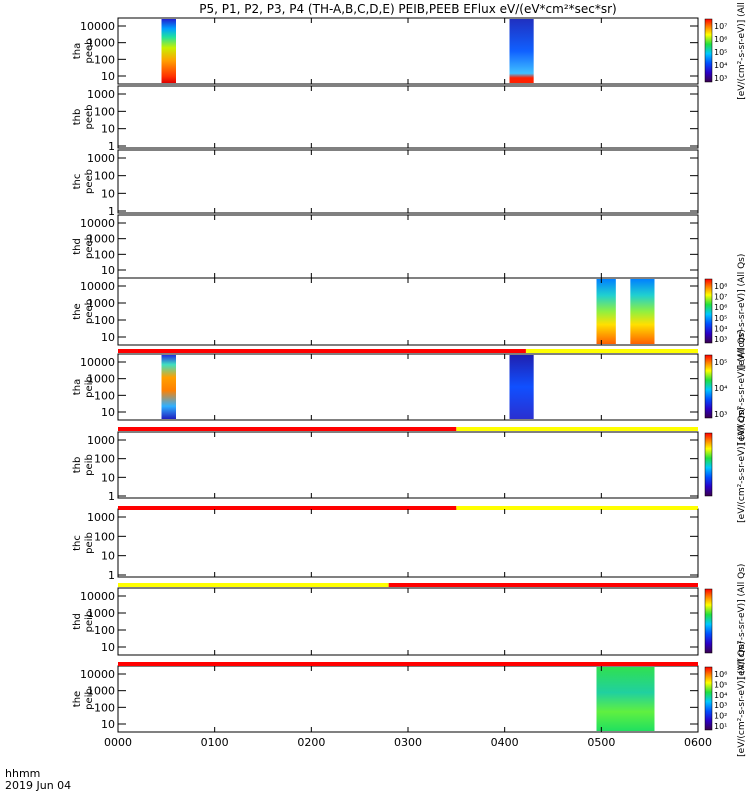 The image size is (750, 800). What do you see at coordinates (698, 742) in the screenshot?
I see `x-tick-label: 0600` at bounding box center [698, 742].